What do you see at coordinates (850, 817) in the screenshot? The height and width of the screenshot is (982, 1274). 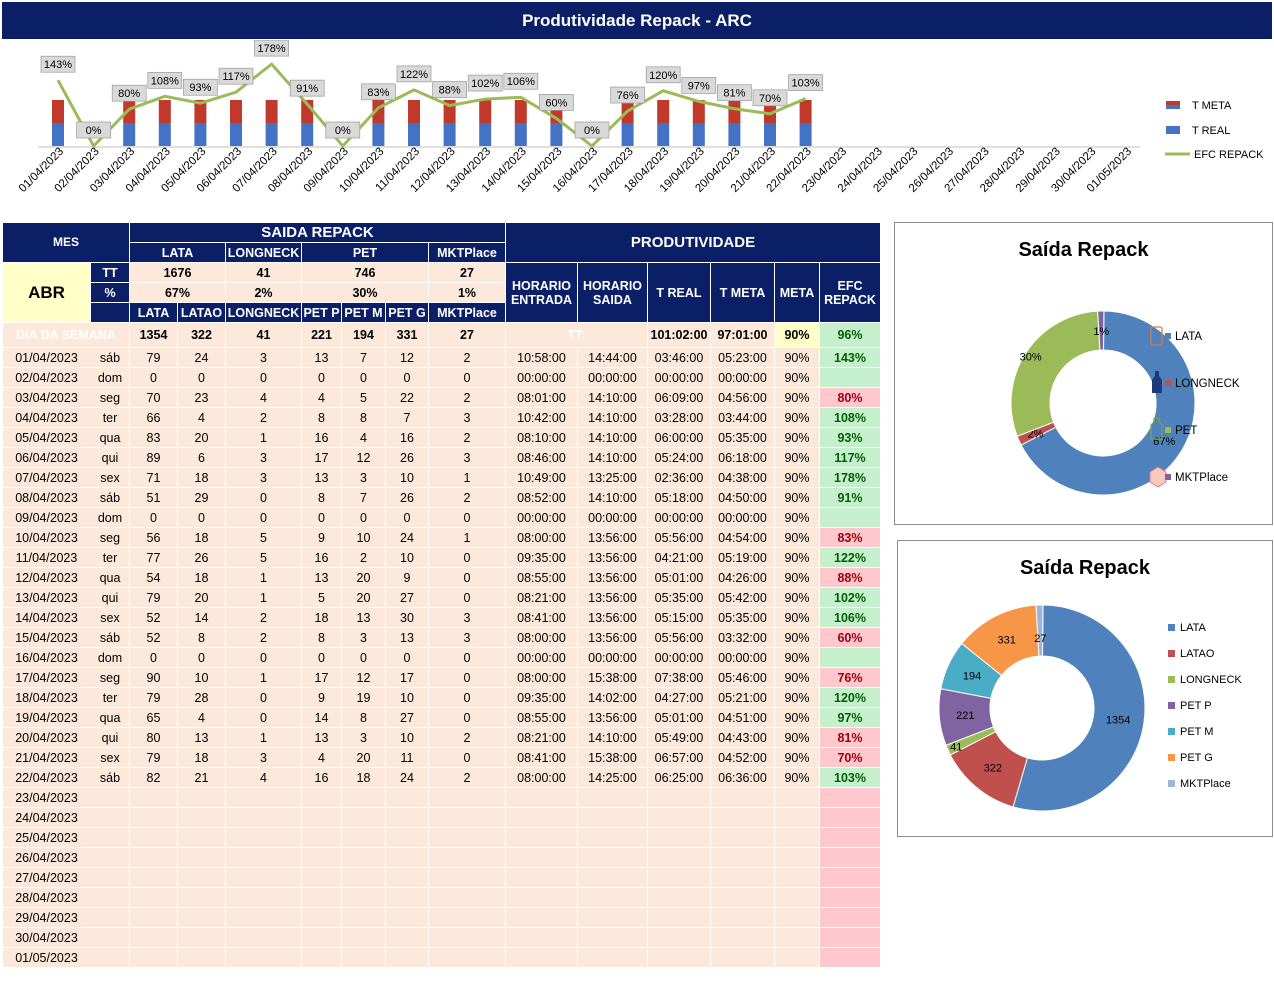 I see `cell-efc` at bounding box center [850, 817].